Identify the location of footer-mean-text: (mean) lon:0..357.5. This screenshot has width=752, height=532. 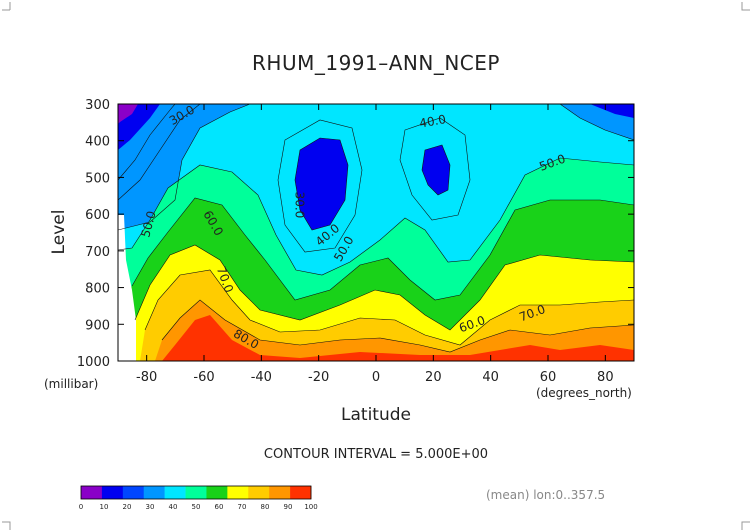
(545, 495).